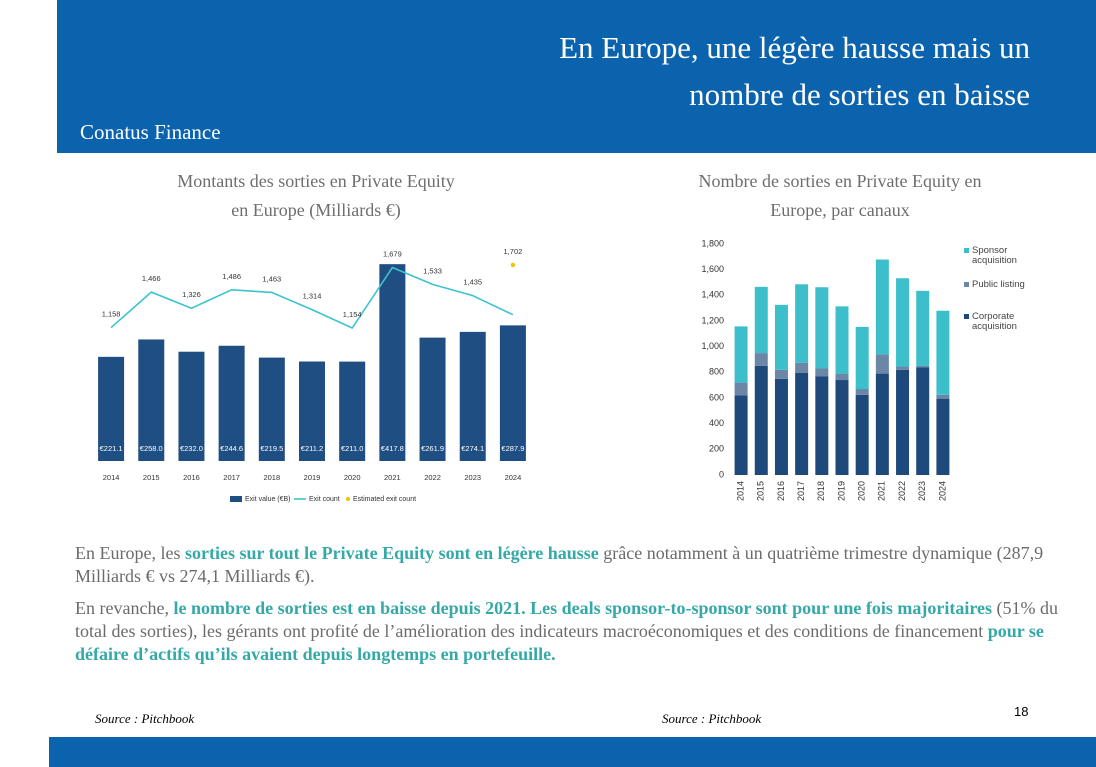 The width and height of the screenshot is (1096, 767). I want to click on slide-title: nombre de sorties en baisse, so click(859, 94).